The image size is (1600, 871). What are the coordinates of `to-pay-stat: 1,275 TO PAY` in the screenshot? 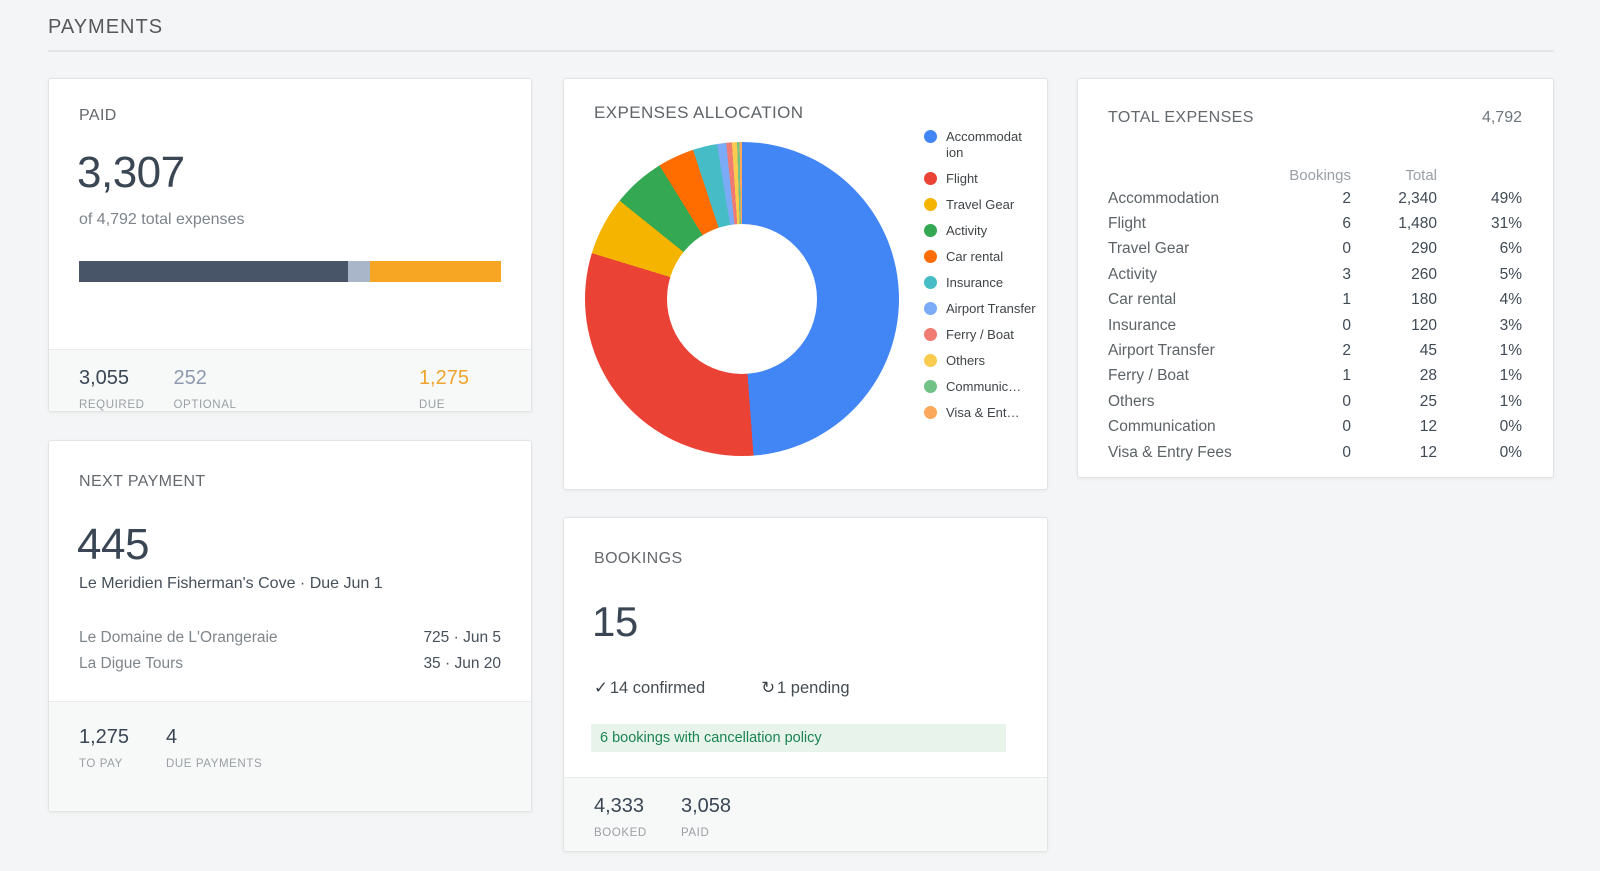 It's located at (108, 748).